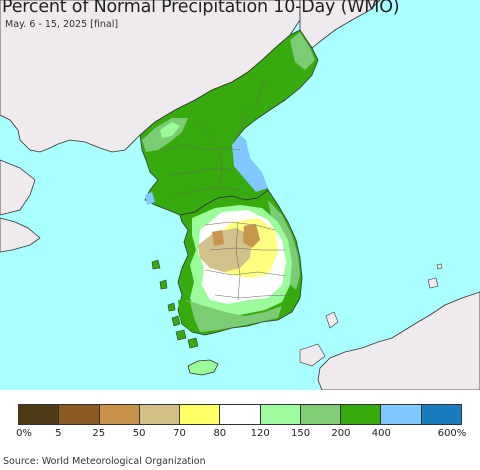  I want to click on legend-label: 0%, so click(24, 433).